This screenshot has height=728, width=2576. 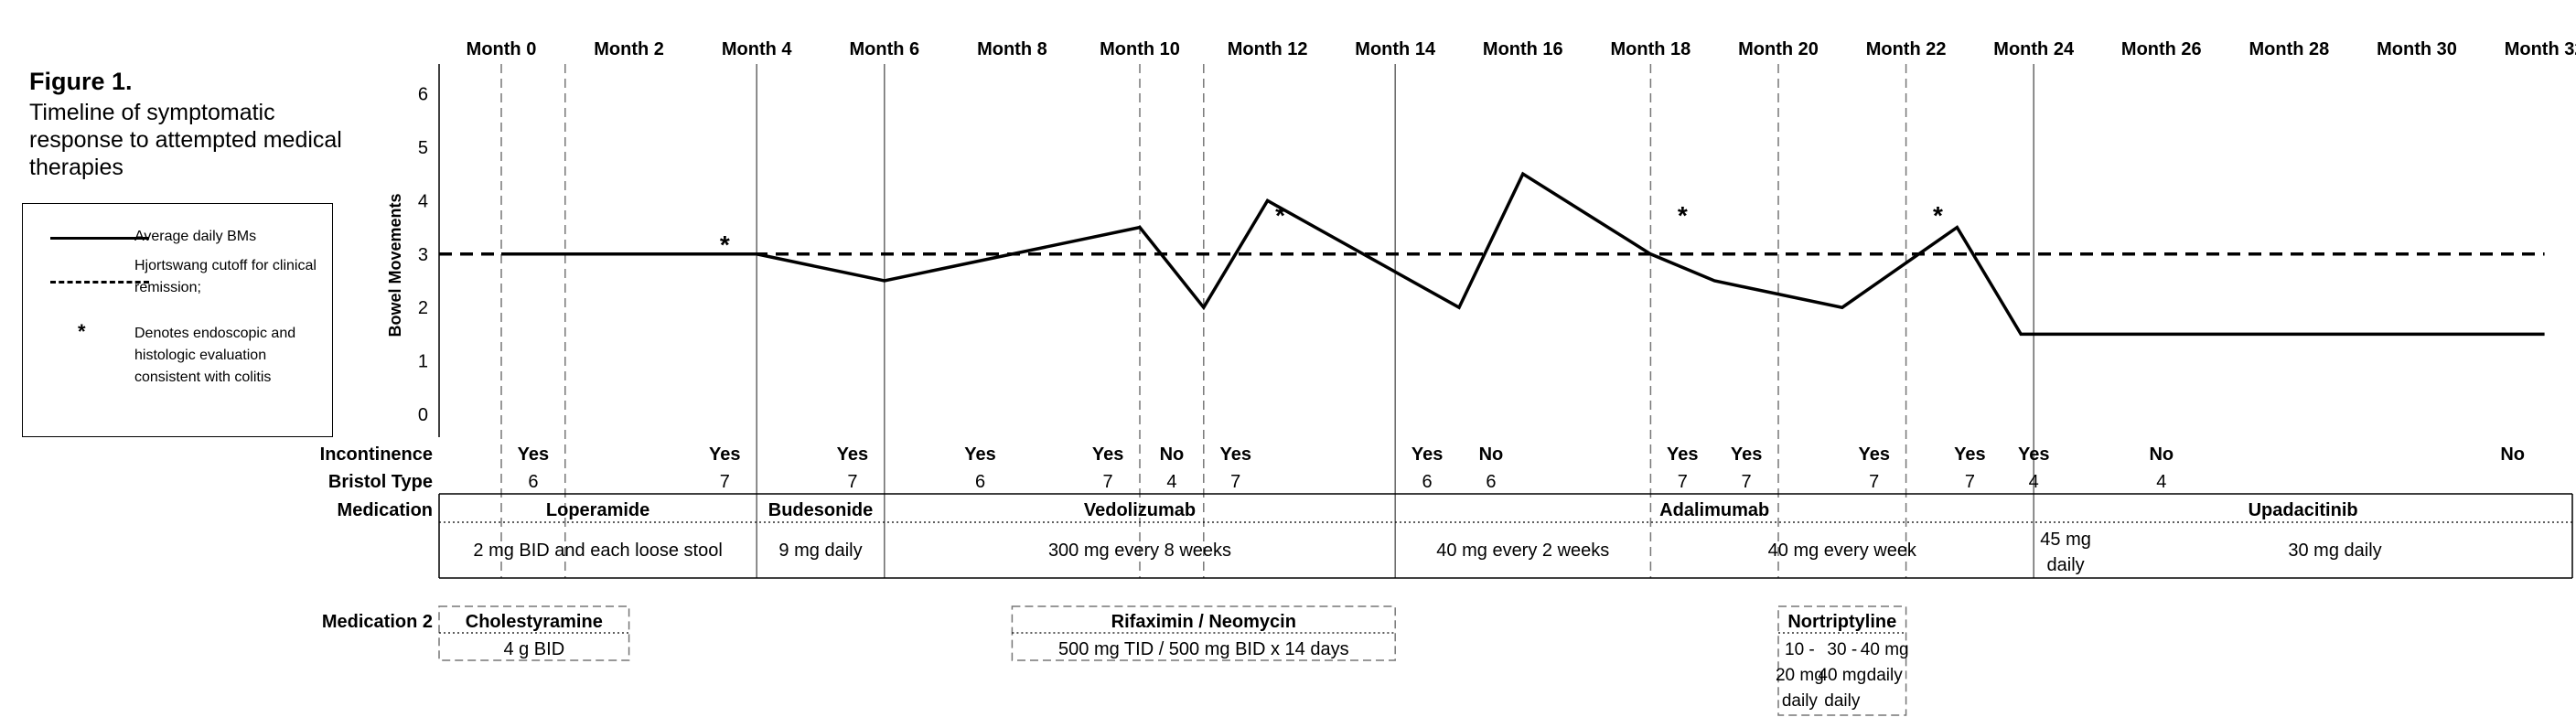 I want to click on y-tick-label: 3, so click(x=423, y=255).